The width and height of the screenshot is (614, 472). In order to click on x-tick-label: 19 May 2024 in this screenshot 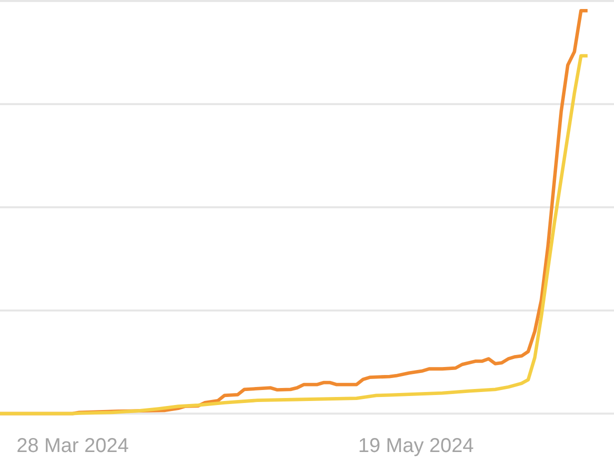, I will do `click(416, 446)`.